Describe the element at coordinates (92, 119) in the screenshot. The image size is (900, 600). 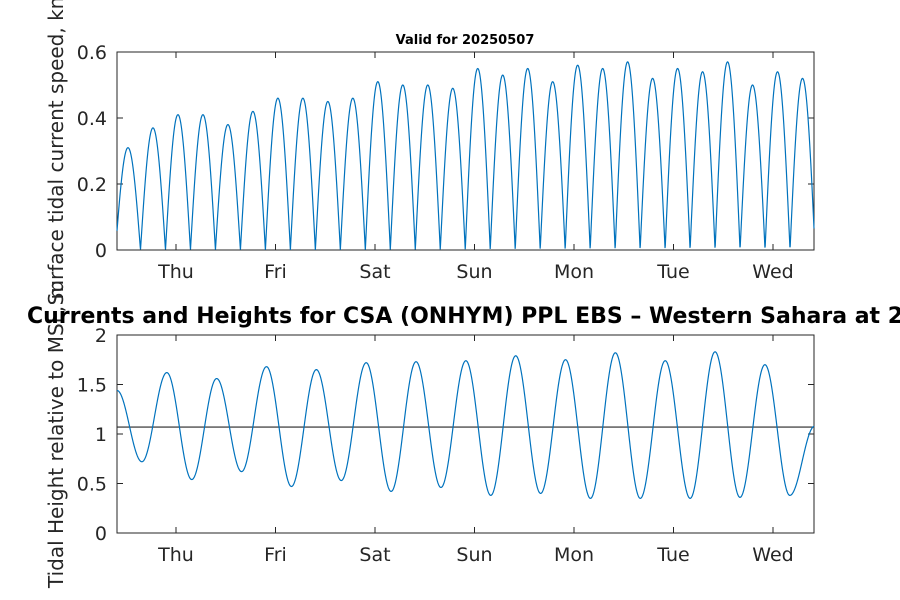
I see `y-tick-label: 0.4` at that location.